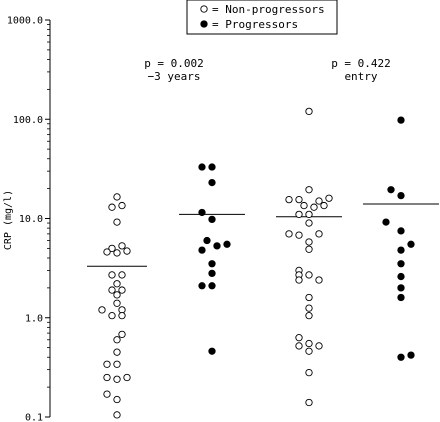  Describe the element at coordinates (204, 24) in the screenshot. I see `legend-filled-circle-marker` at that location.